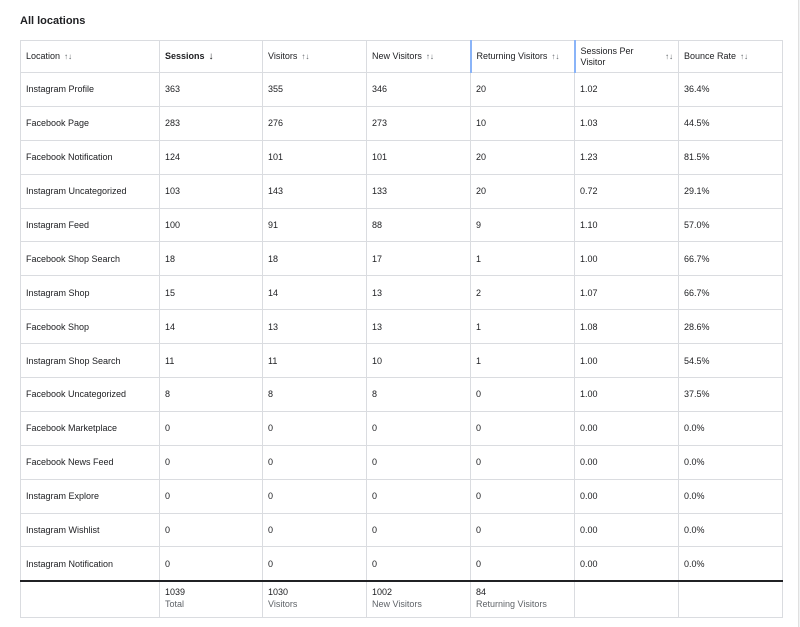 The height and width of the screenshot is (627, 800). What do you see at coordinates (53, 21) in the screenshot?
I see `section-title: All locations` at bounding box center [53, 21].